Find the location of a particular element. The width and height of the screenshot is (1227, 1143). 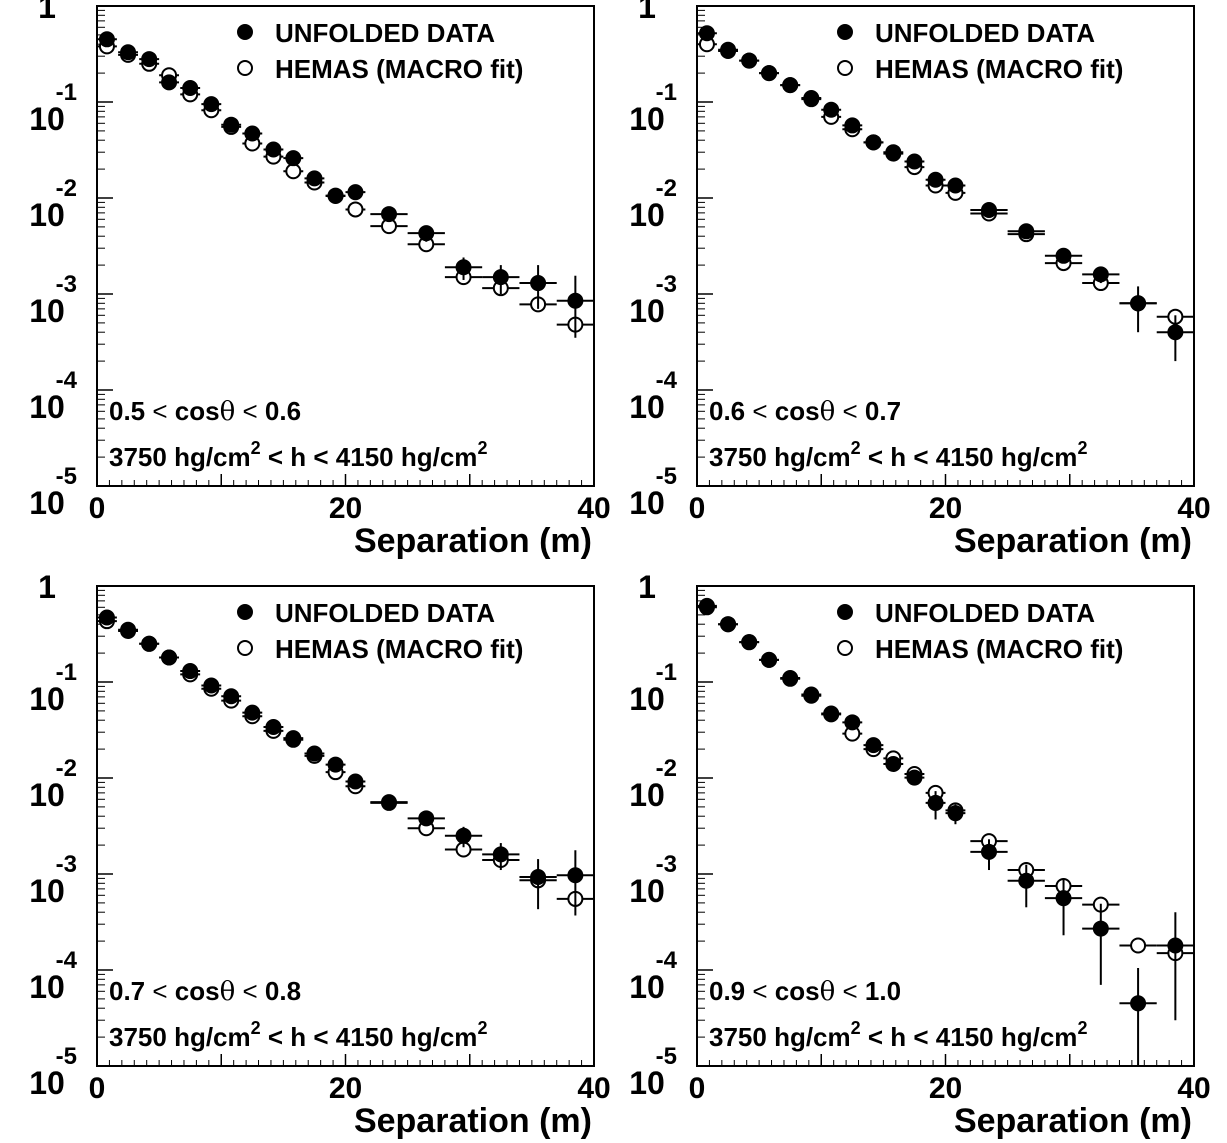

cos-theta-range: 0.5 < cosθ < 0.6 is located at coordinates (205, 411).